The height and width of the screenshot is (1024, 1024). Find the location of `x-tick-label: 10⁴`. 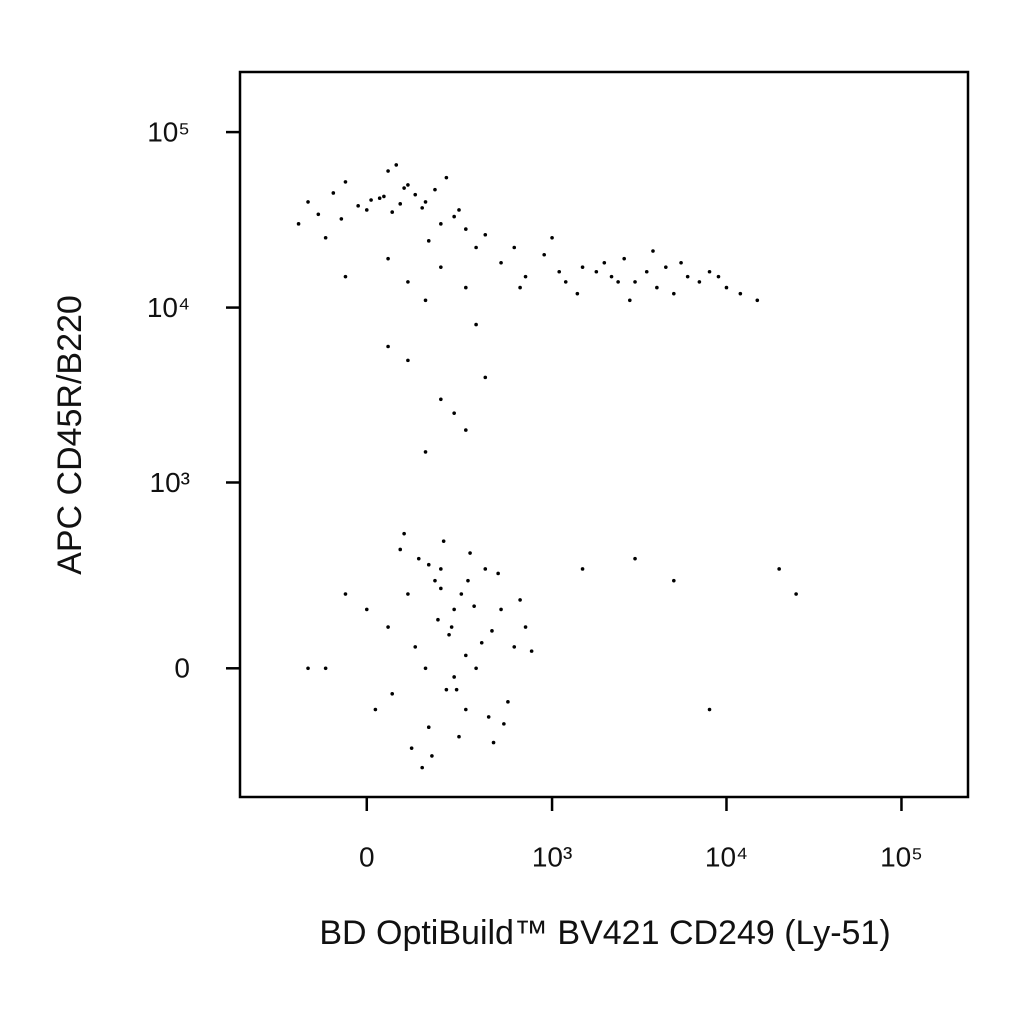

x-tick-label: 10⁴ is located at coordinates (726, 856).